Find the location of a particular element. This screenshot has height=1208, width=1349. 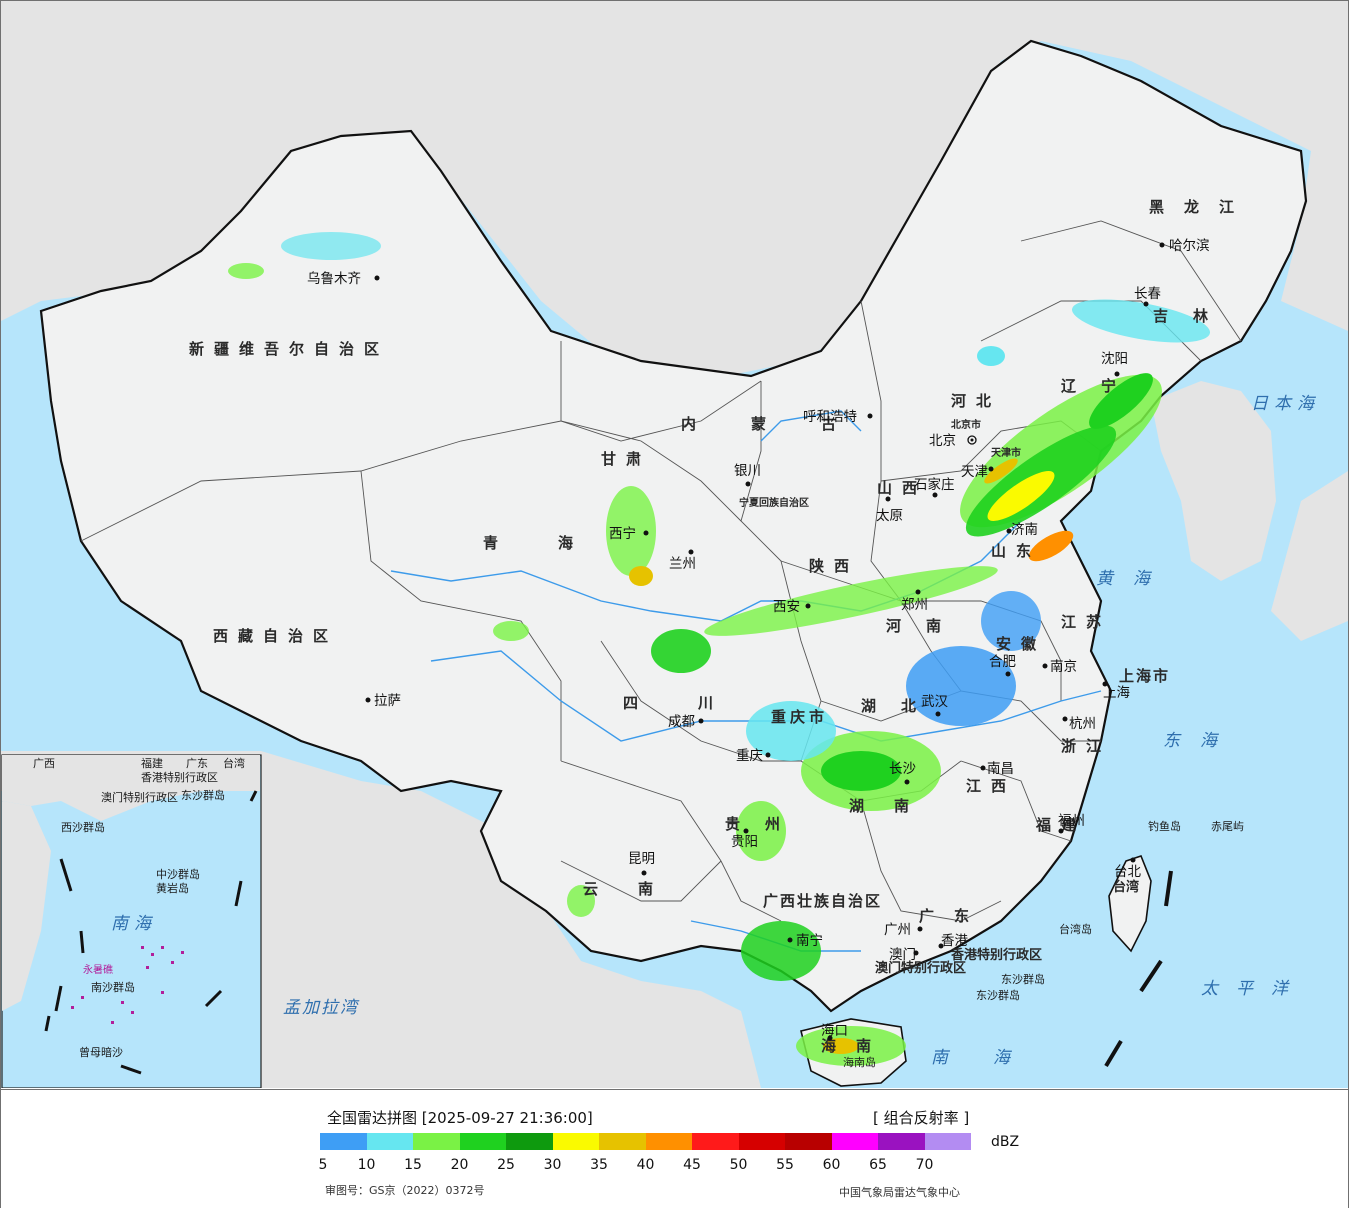

city-zhengzhou: 郑州 is located at coordinates (914, 601).